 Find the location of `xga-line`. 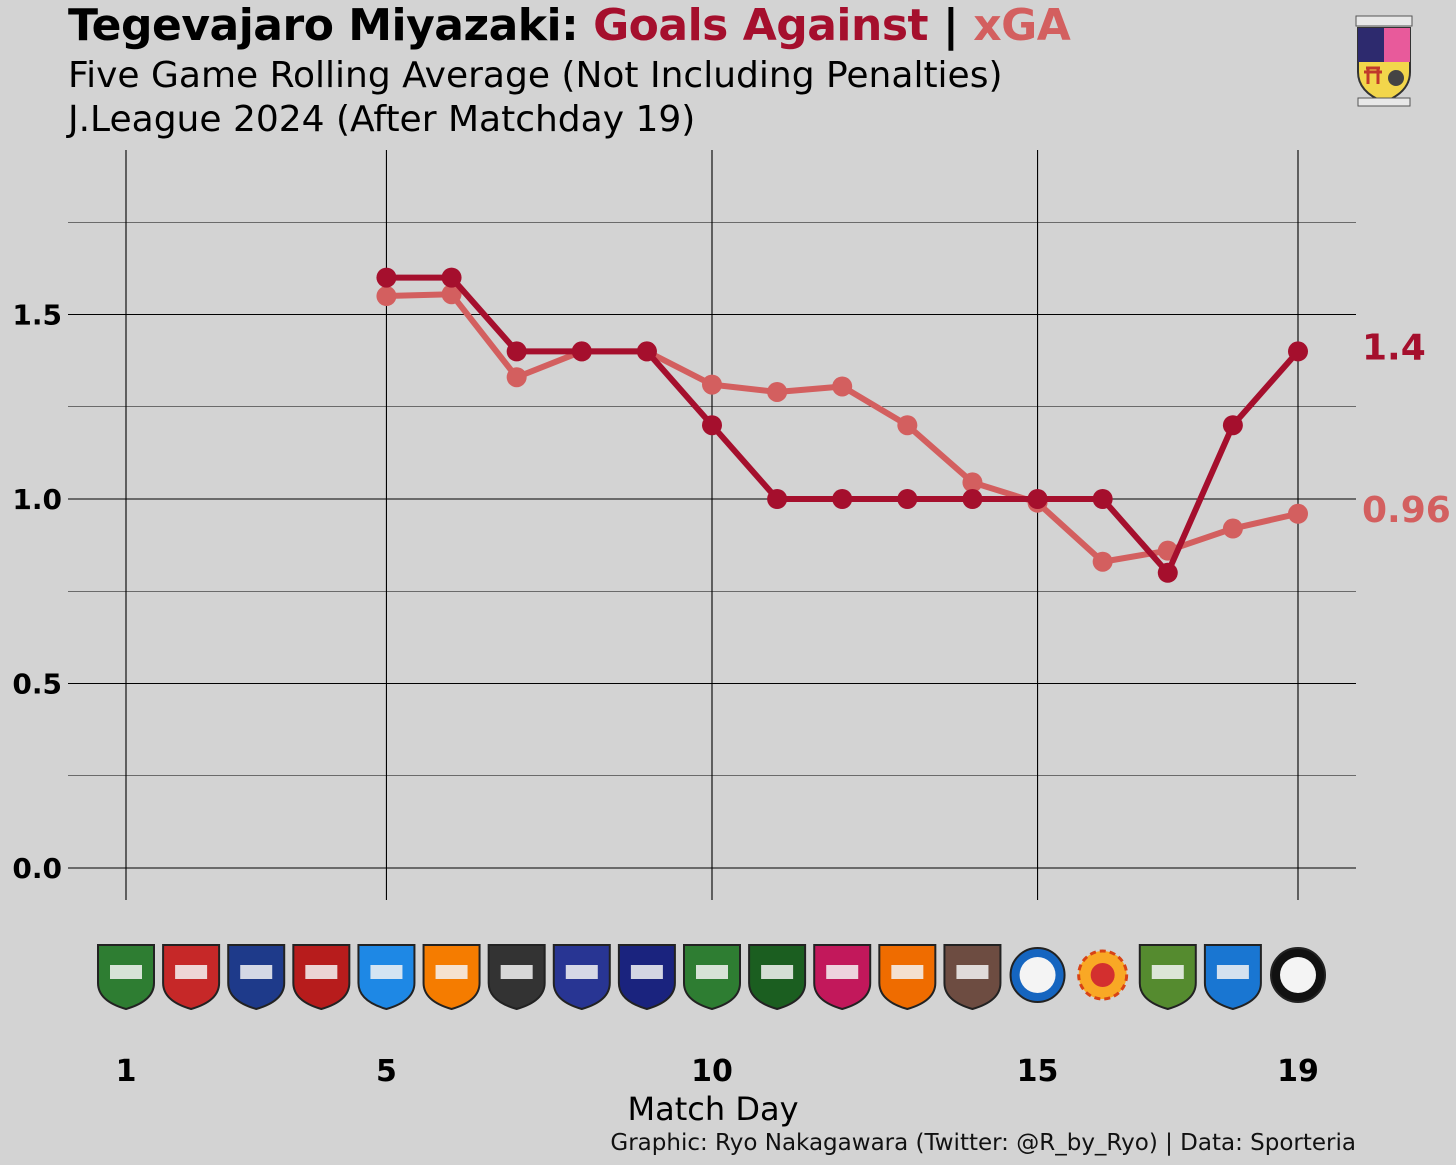

xga-line is located at coordinates (842, 428).